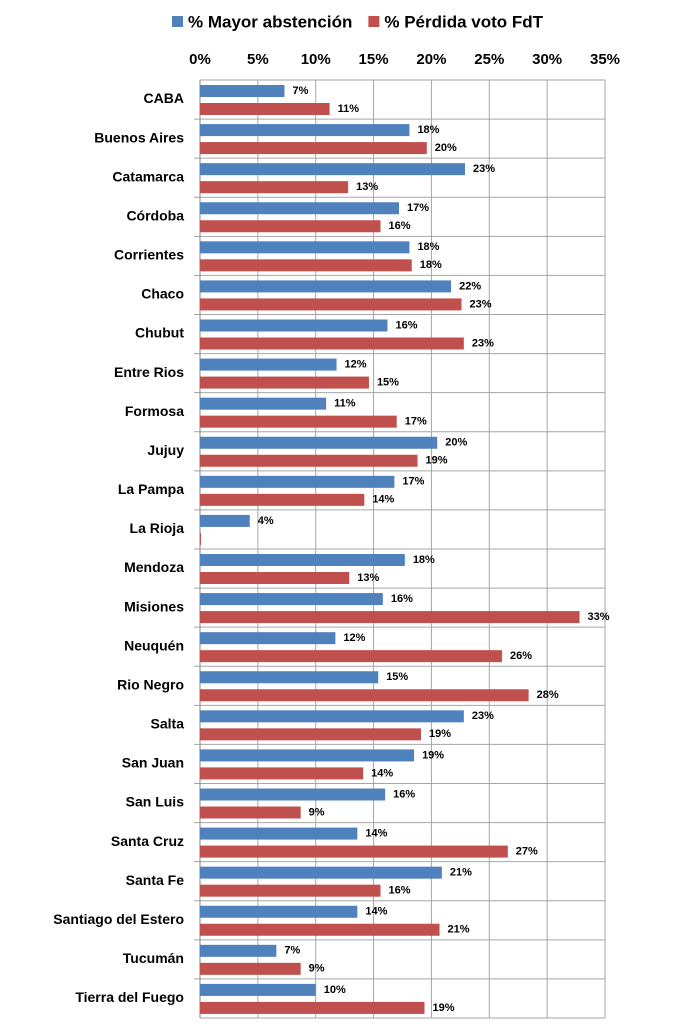  What do you see at coordinates (148, 176) in the screenshot?
I see `category-label: Catamarca` at bounding box center [148, 176].